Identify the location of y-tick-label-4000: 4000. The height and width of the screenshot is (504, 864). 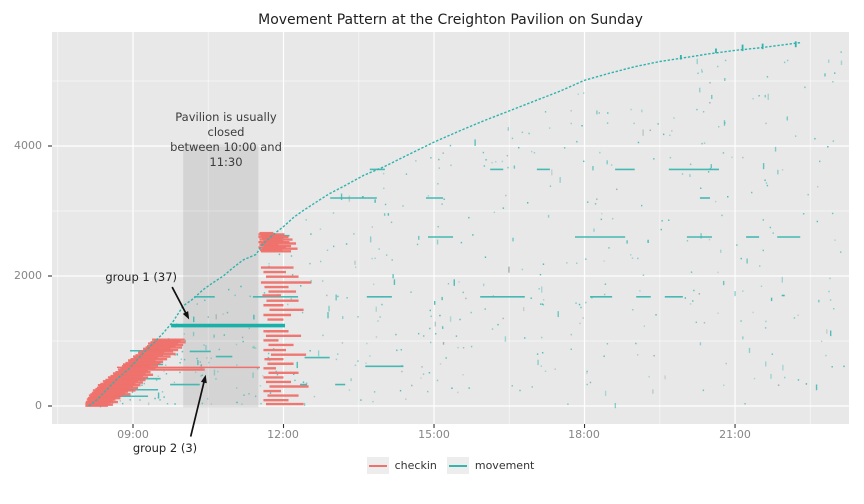
(28, 145).